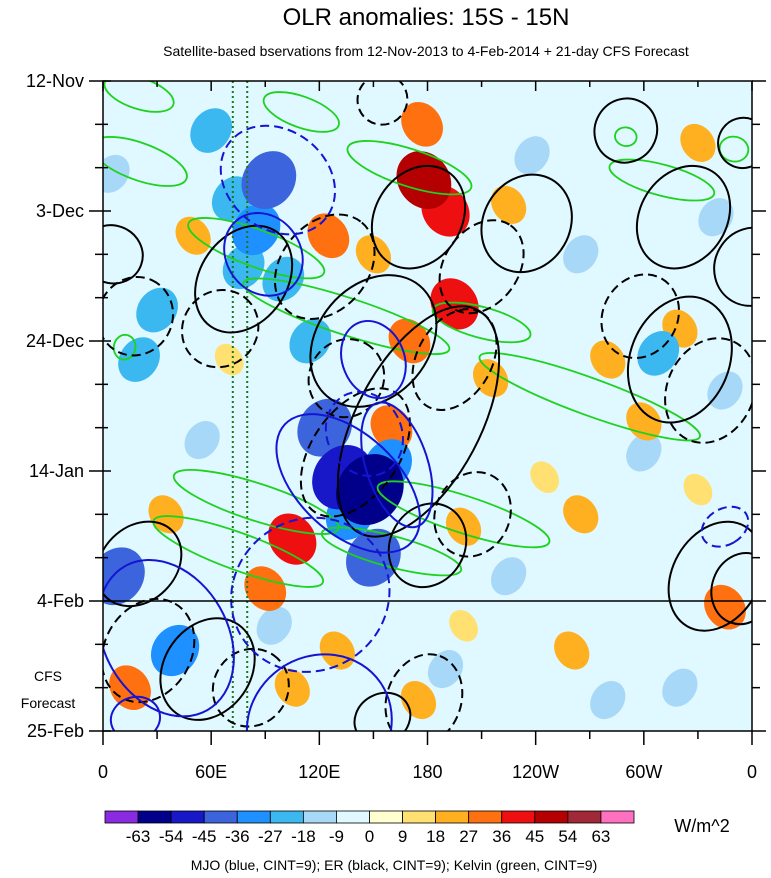  I want to click on y-tick-label-3: 14-Jan, so click(56, 471).